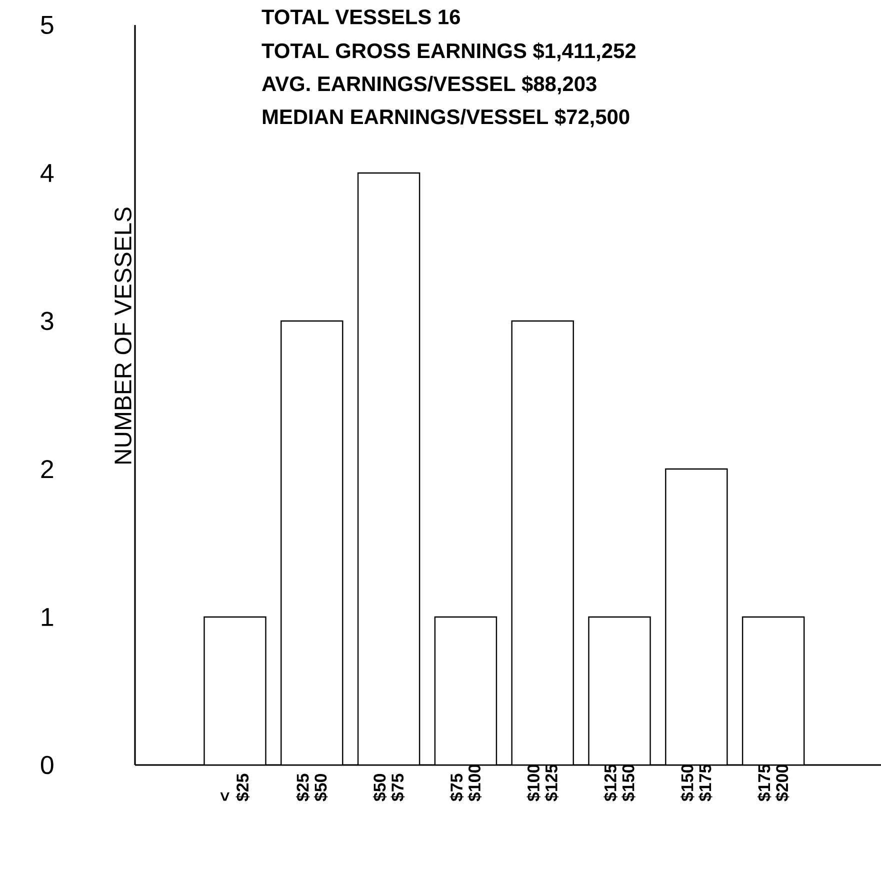 The image size is (881, 884). I want to click on x-tick-label: < $25, so click(235, 788).